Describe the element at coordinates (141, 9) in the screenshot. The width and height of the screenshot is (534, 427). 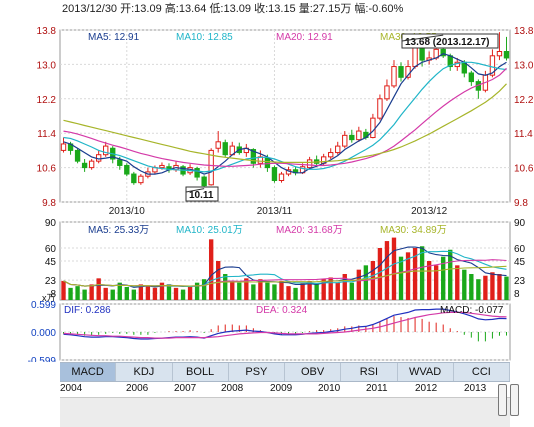
I see `quote-open: 开:13.09` at that location.